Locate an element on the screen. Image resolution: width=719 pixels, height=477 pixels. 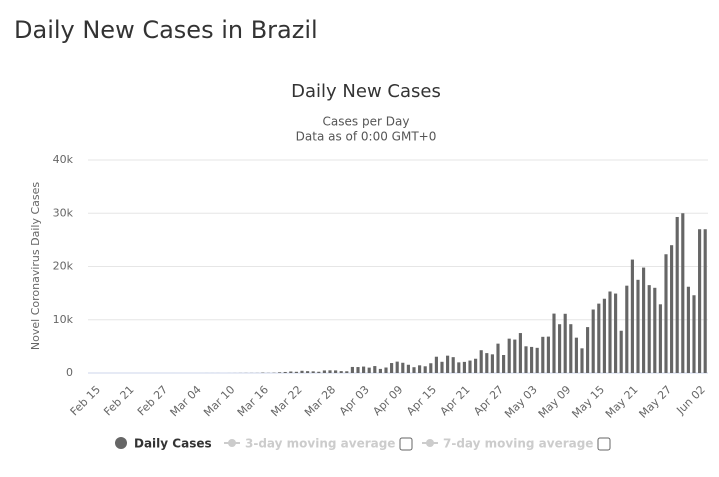
legend-label: 7-day moving average is located at coordinates (518, 444).